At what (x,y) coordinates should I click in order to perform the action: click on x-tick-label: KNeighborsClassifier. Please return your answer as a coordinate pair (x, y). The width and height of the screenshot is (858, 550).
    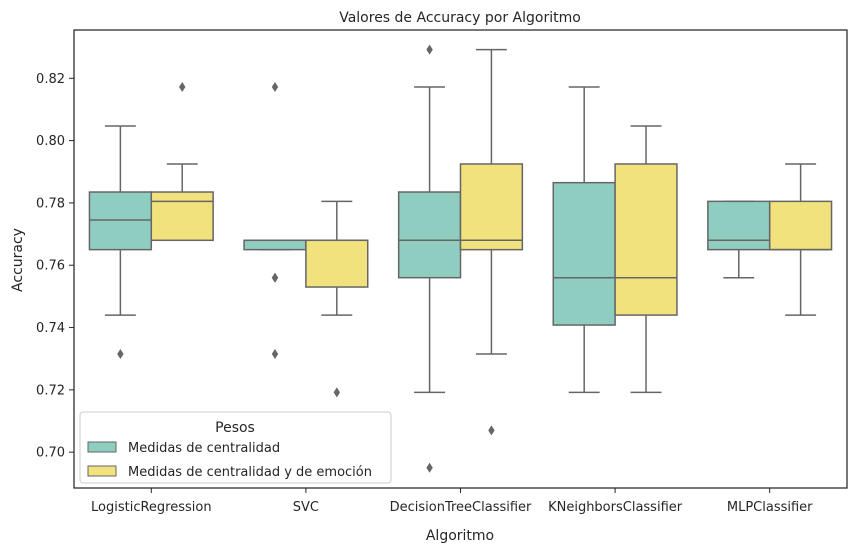
    Looking at the image, I should click on (615, 507).